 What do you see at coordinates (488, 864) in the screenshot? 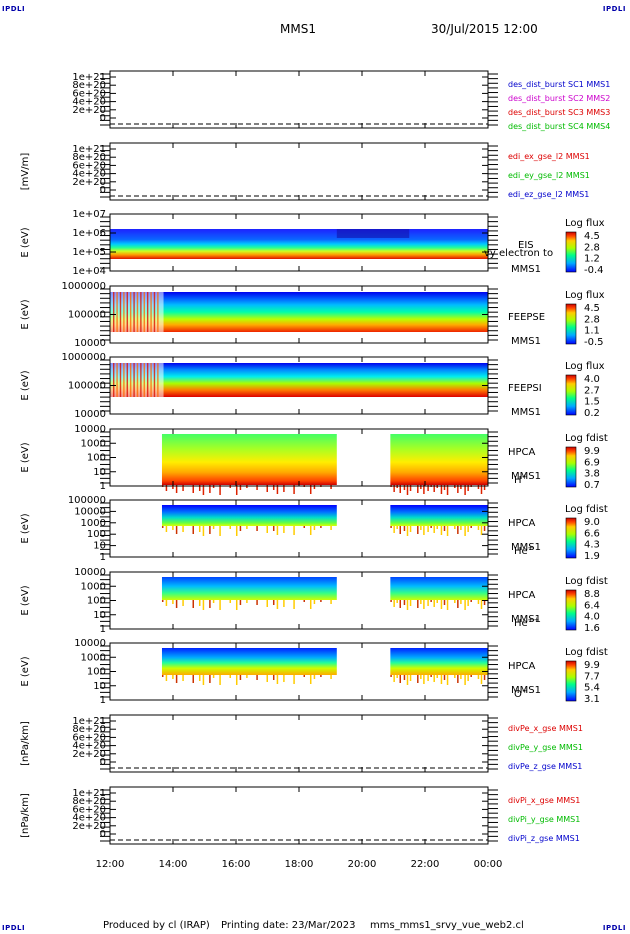
I see `x-tick-label: 00:00` at bounding box center [488, 864].